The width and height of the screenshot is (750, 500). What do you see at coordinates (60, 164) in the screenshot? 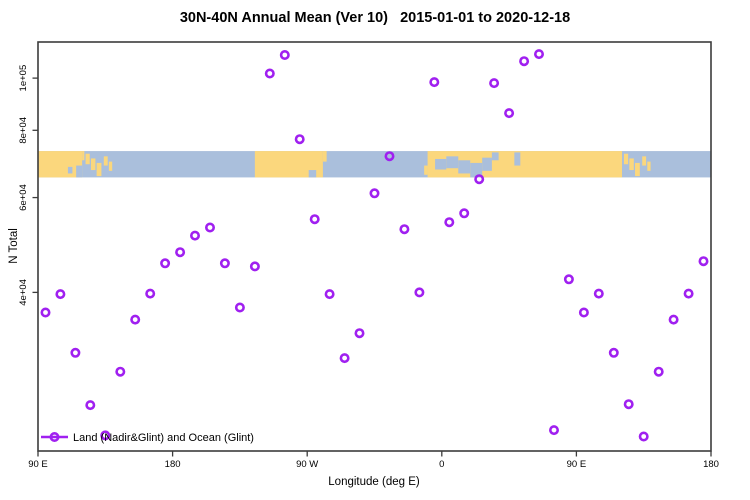
I see `map-land-segment` at bounding box center [60, 164].